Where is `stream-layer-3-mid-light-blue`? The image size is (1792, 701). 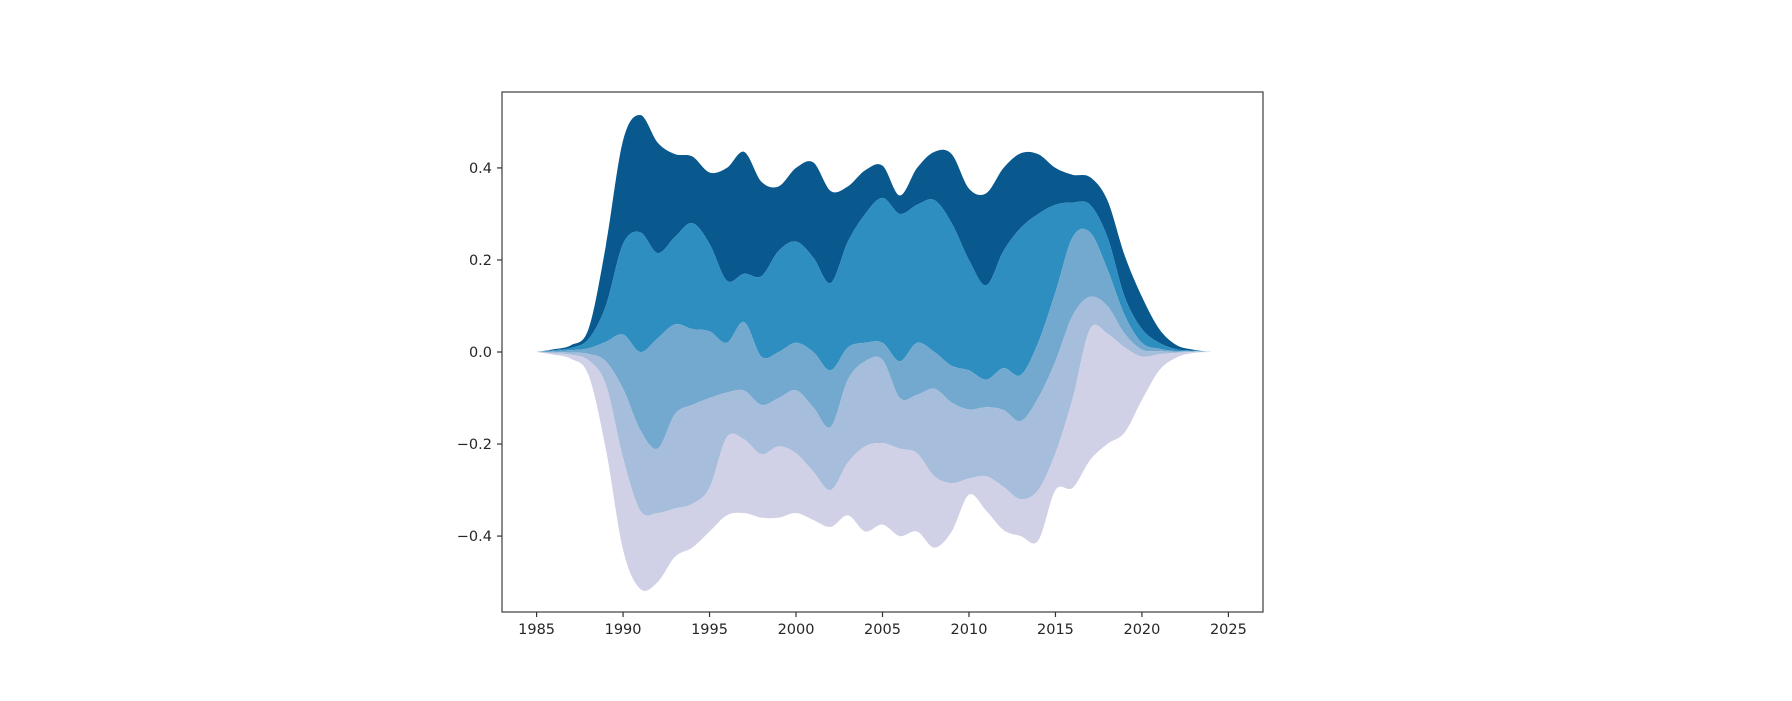 stream-layer-3-mid-light-blue is located at coordinates (874, 339).